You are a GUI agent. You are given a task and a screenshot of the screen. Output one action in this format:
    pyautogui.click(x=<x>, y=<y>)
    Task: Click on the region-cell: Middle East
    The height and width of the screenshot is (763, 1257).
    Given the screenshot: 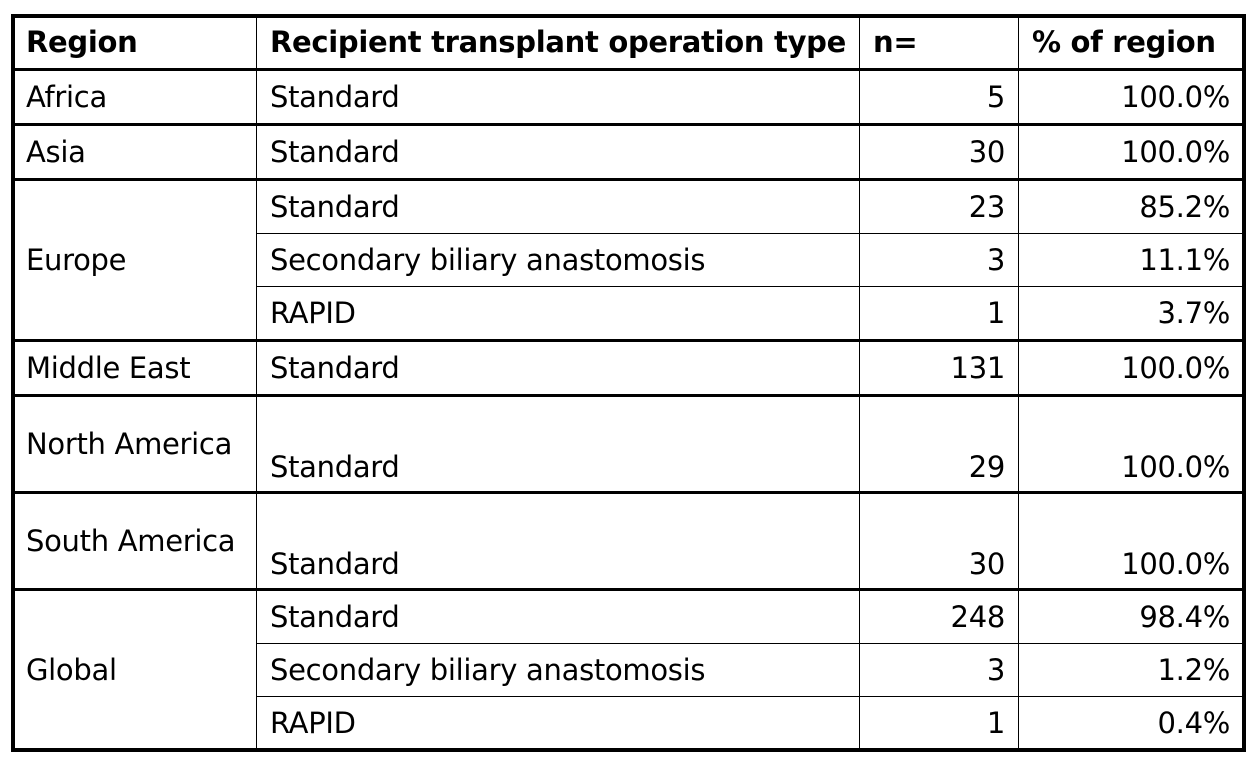 What is the action you would take?
    pyautogui.click(x=134, y=368)
    